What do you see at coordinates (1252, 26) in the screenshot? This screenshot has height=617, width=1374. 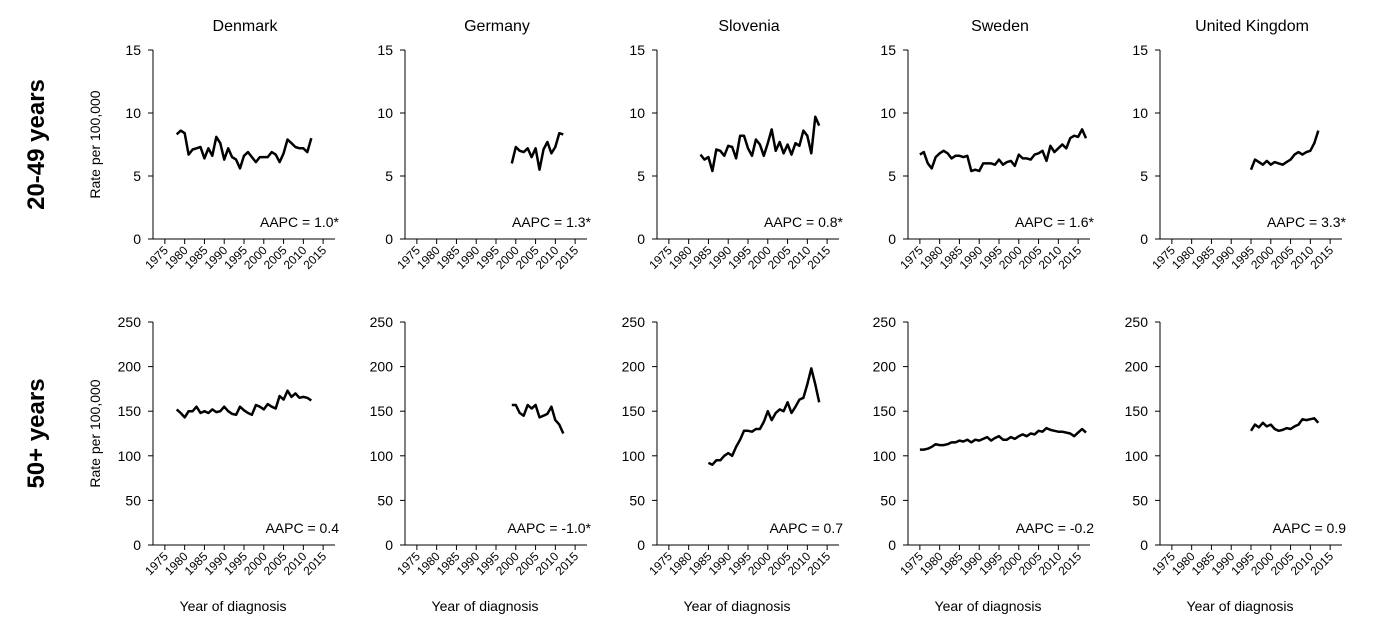 I see `panel-title: United Kingdom` at bounding box center [1252, 26].